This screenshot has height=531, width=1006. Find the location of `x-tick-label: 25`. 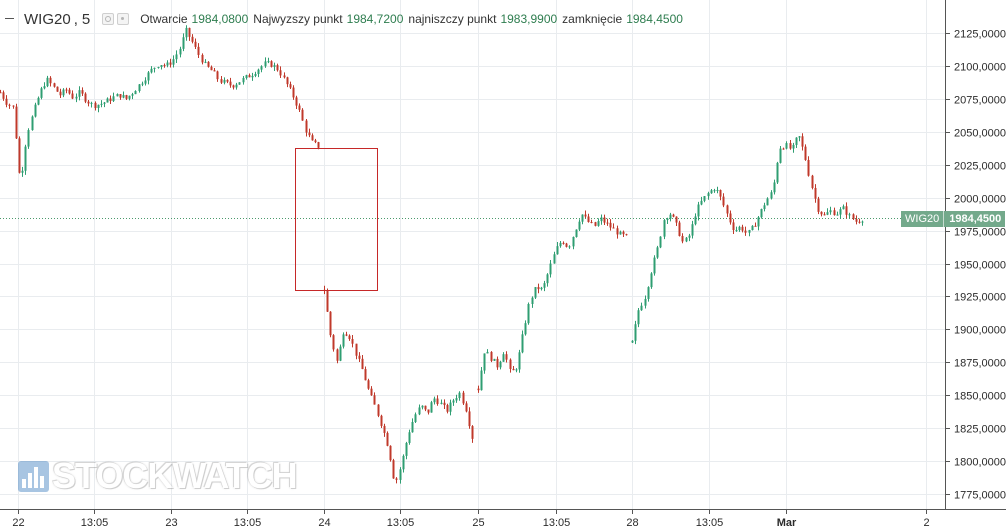

x-tick-label: 25 is located at coordinates (478, 523).